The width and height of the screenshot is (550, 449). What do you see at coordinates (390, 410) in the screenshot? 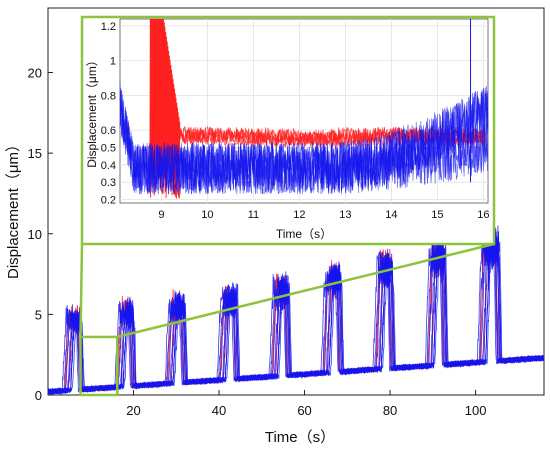
I see `main-x-tick-label: 80` at bounding box center [390, 410].